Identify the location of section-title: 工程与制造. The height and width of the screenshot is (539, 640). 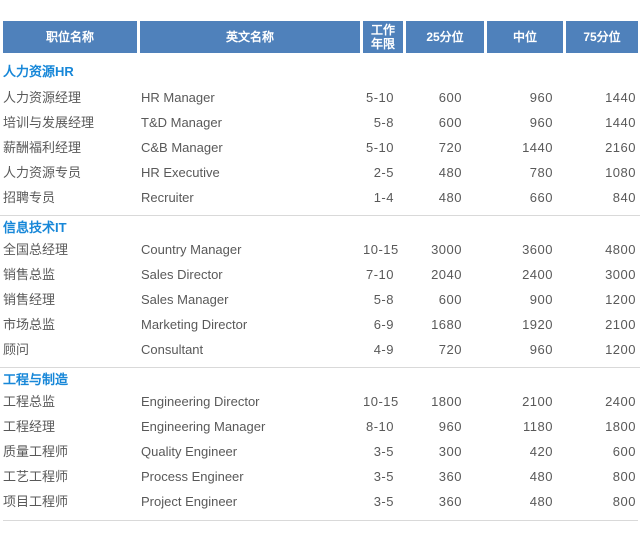
(36, 379).